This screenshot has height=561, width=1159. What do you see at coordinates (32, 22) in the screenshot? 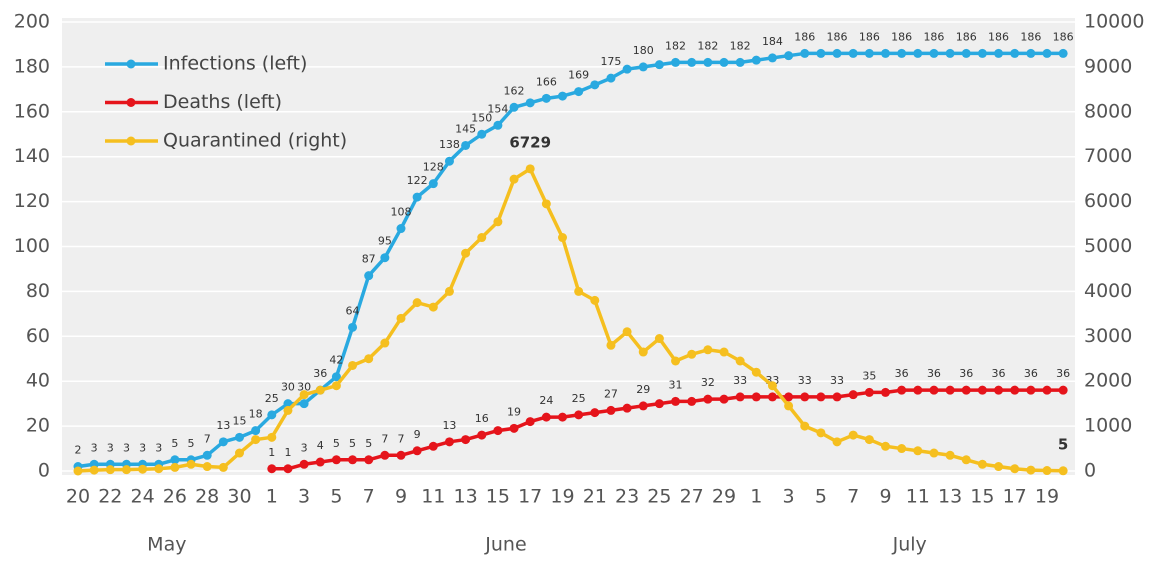
I see `y-tick-label: 200` at bounding box center [32, 22].